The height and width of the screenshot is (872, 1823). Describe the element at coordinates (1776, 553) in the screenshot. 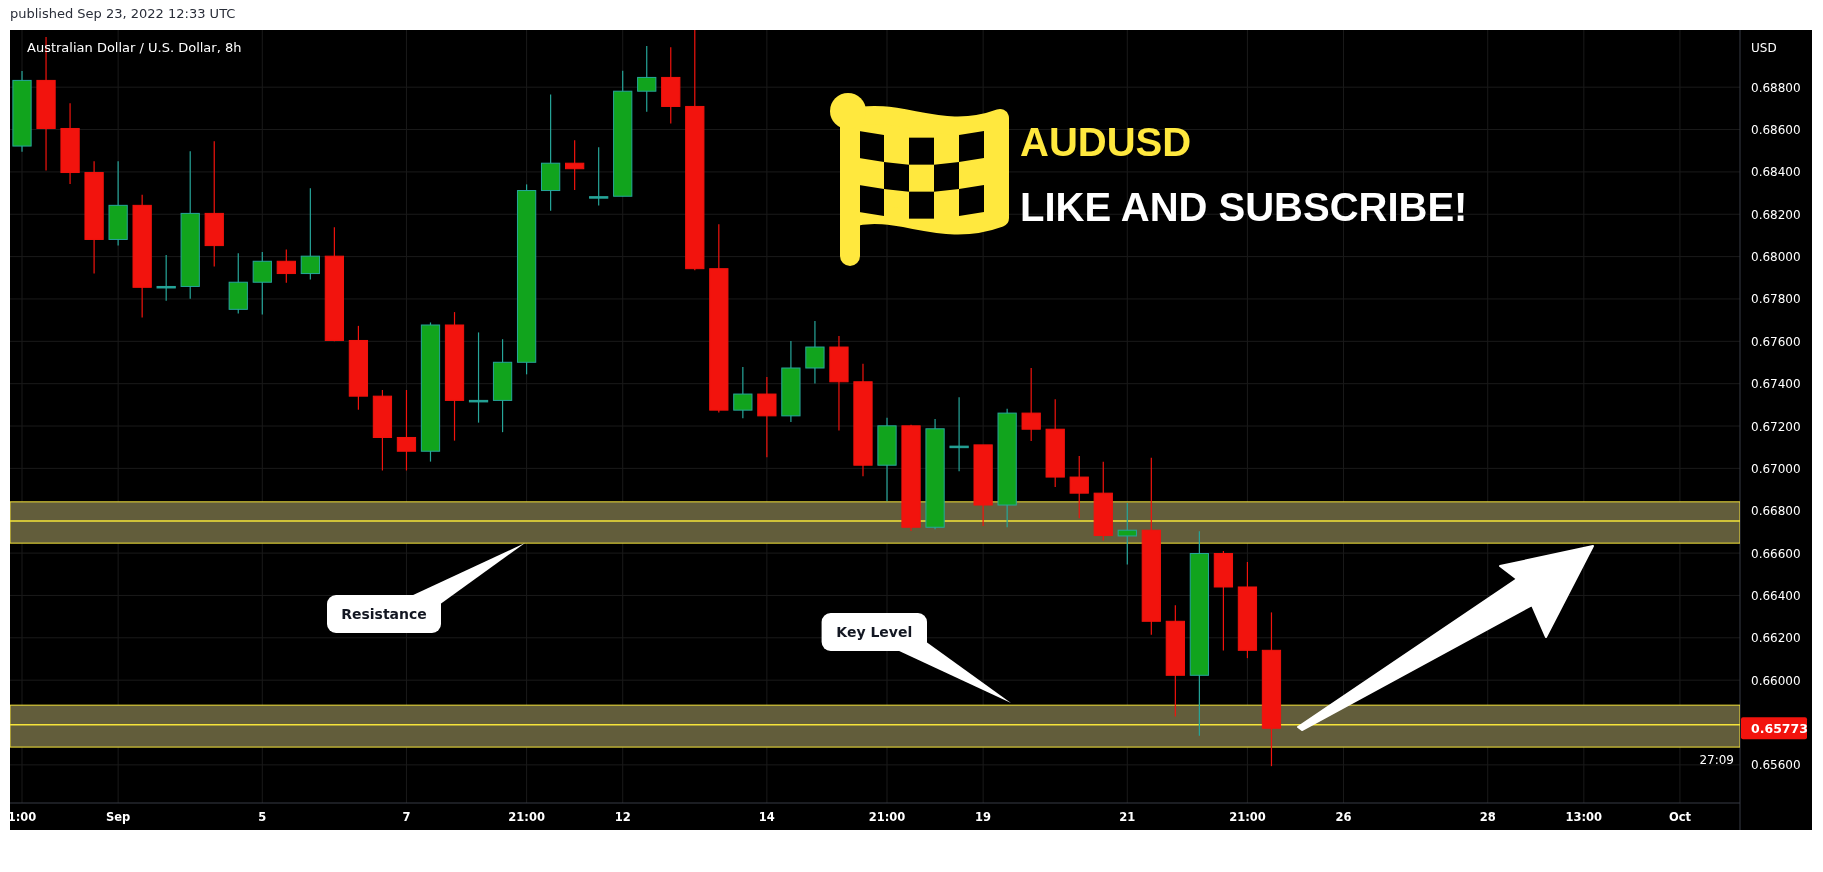

I see `y-tick-label: 0.66600` at that location.